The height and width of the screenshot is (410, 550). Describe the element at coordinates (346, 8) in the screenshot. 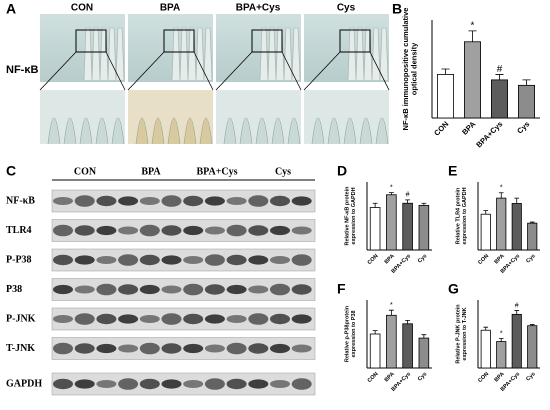

I see `column-label: Cys` at that location.